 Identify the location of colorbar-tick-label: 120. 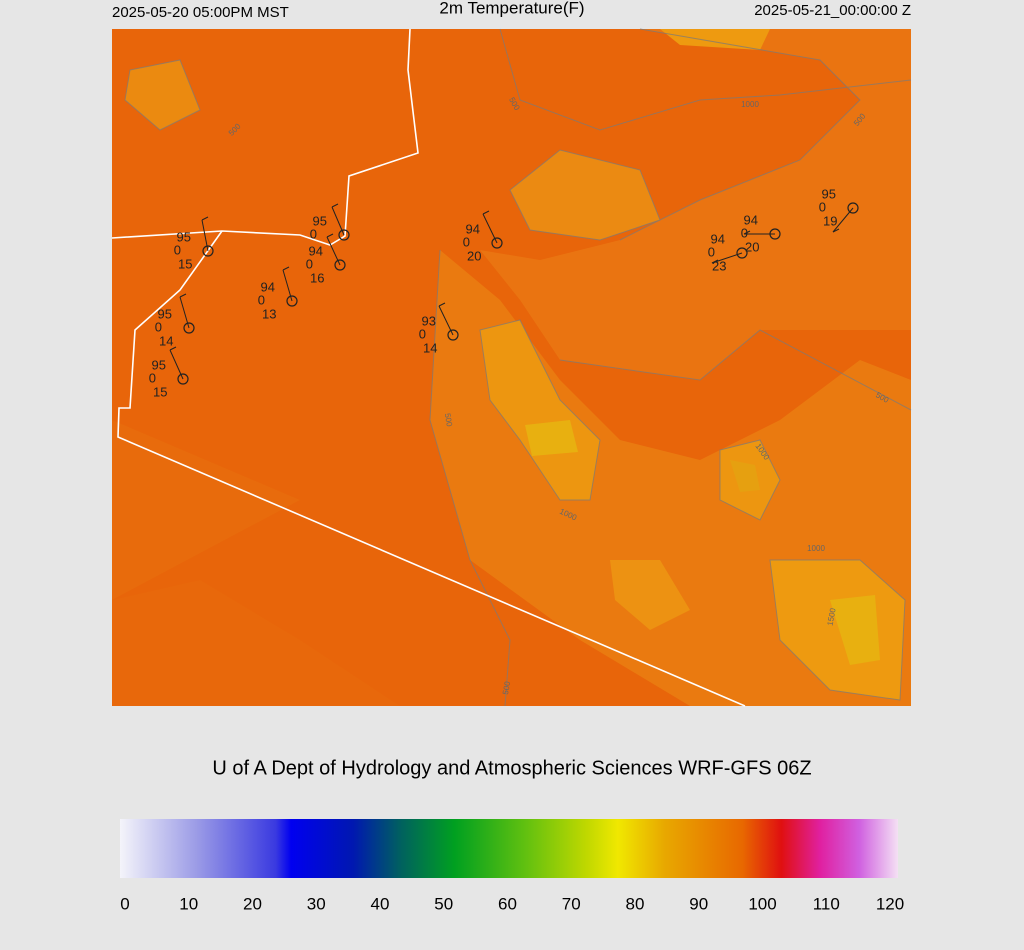
(890, 903).